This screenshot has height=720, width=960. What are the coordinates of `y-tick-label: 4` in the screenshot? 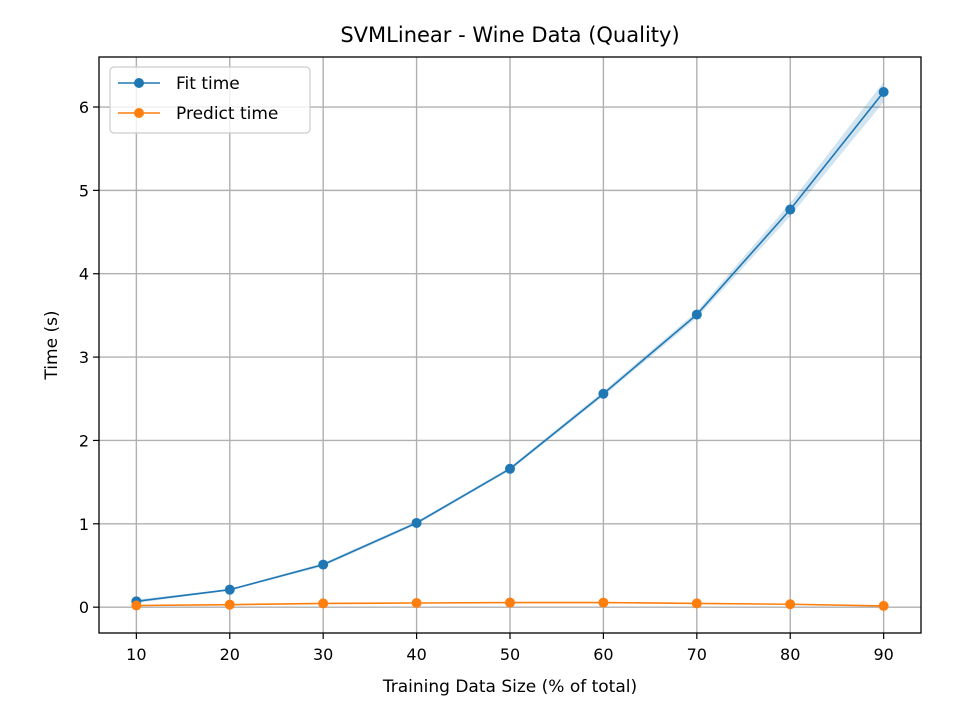 It's located at (84, 274).